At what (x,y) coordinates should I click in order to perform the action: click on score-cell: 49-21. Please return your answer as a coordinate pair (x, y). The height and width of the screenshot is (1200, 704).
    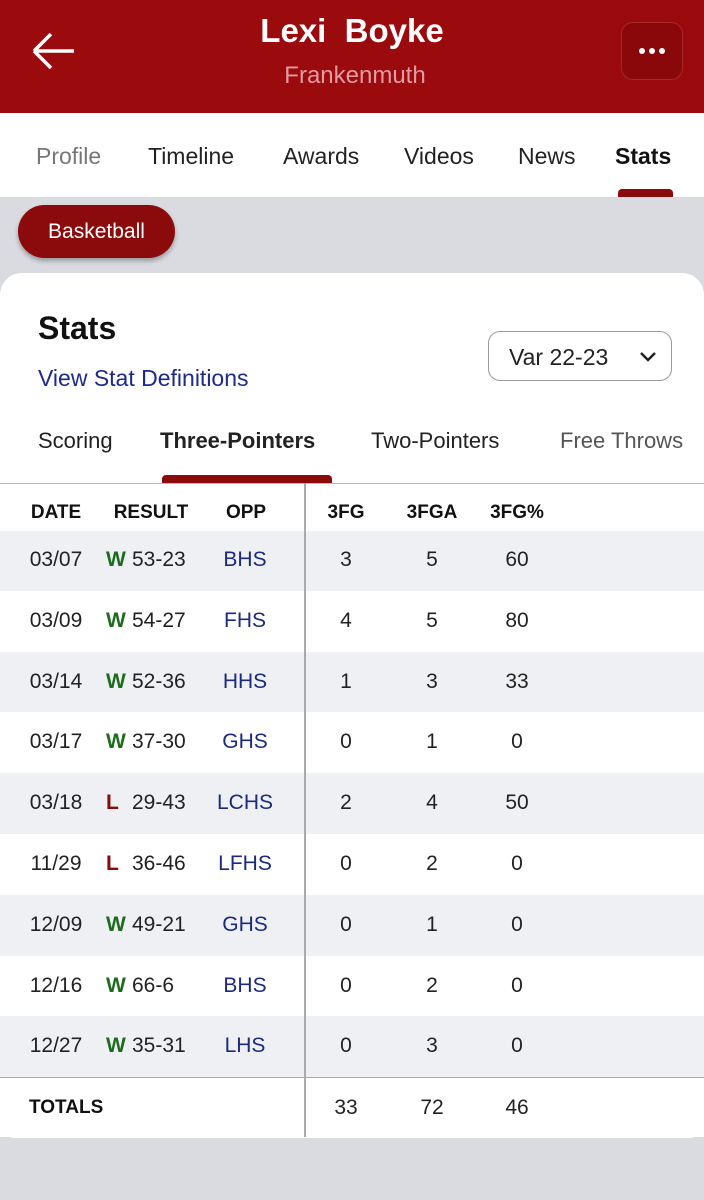
    Looking at the image, I should click on (159, 924).